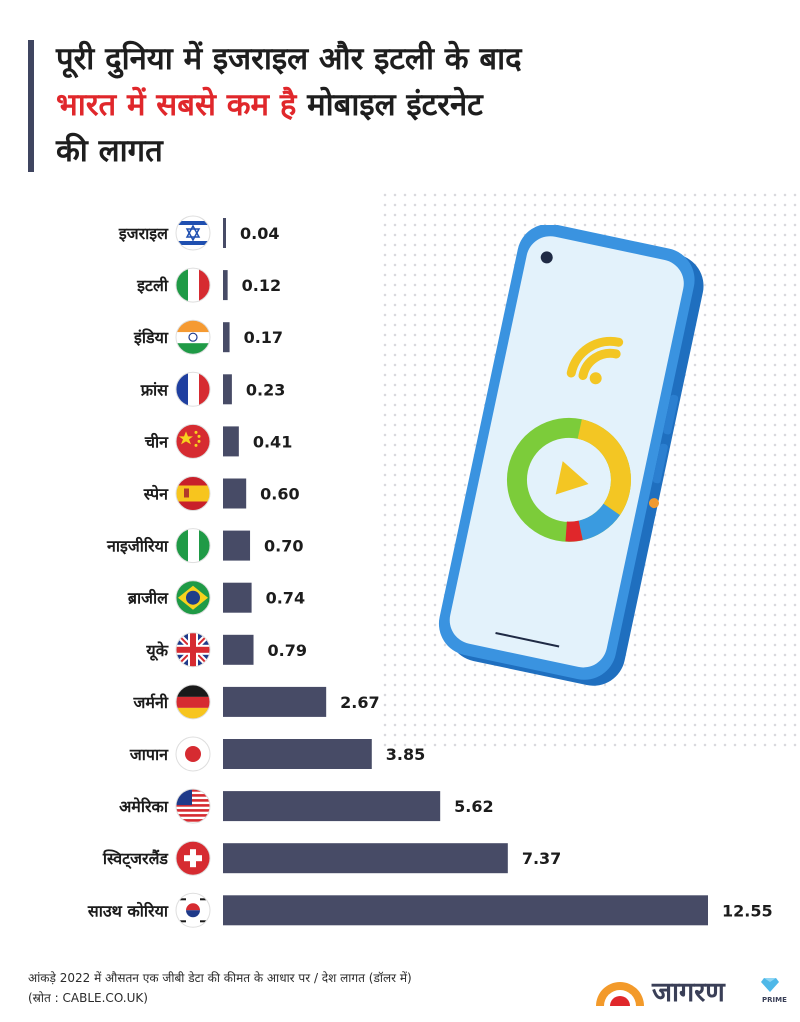  I want to click on donut-chart-icon, so click(568, 479).